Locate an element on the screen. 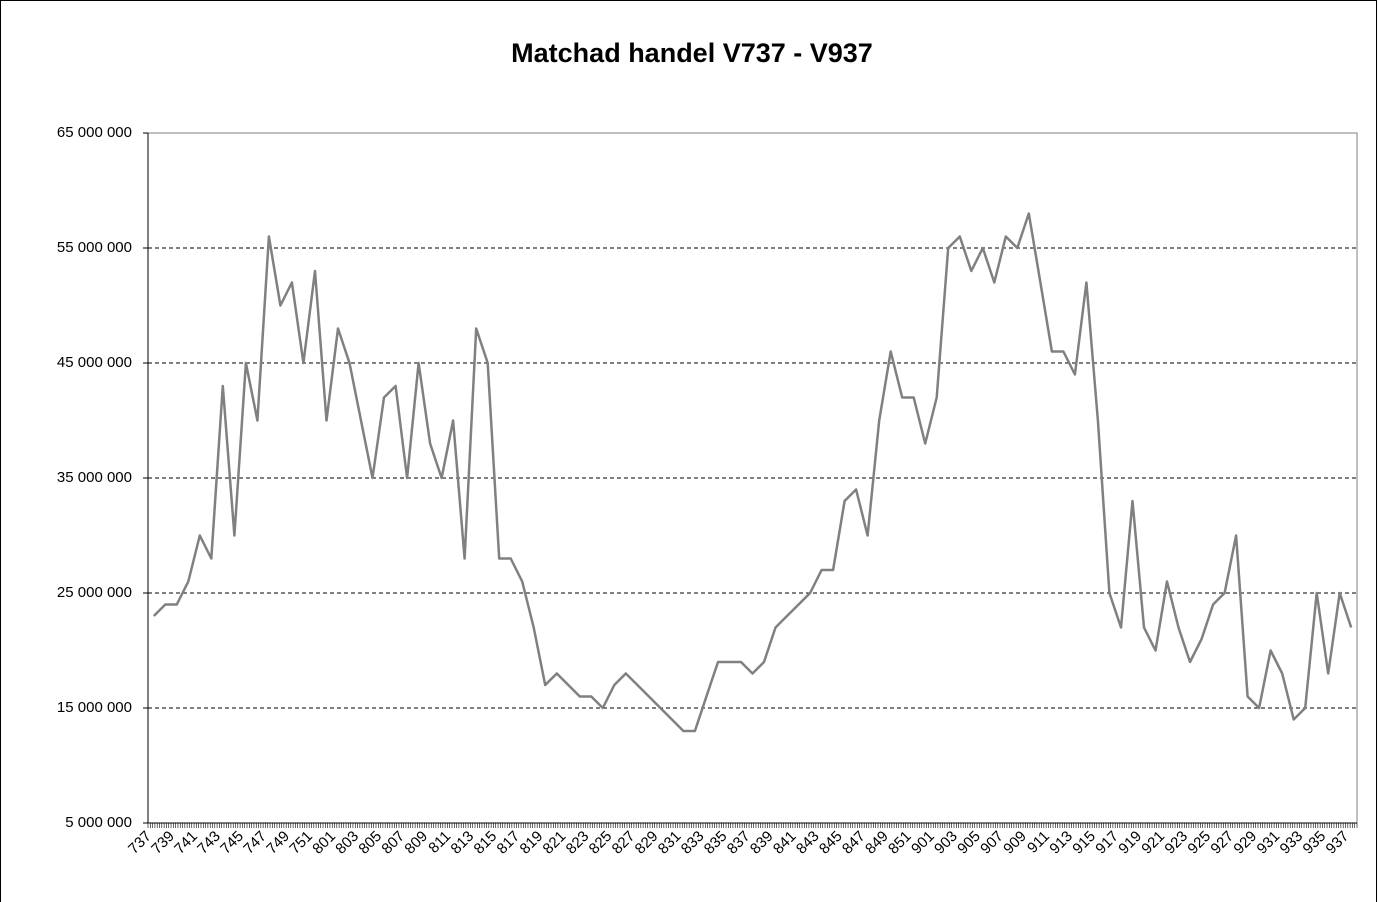  y-tick-label: 15 000 000 is located at coordinates (94, 707).